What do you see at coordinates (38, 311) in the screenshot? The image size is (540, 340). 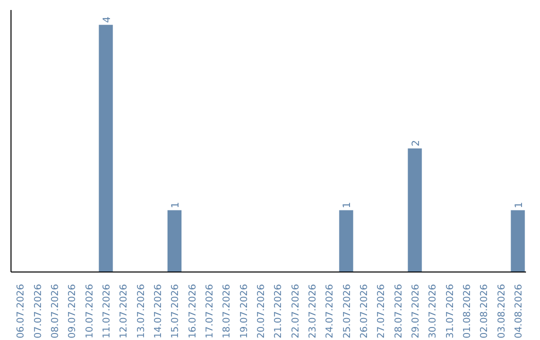 I see `x-tick-label: 07.07.2026` at bounding box center [38, 311].